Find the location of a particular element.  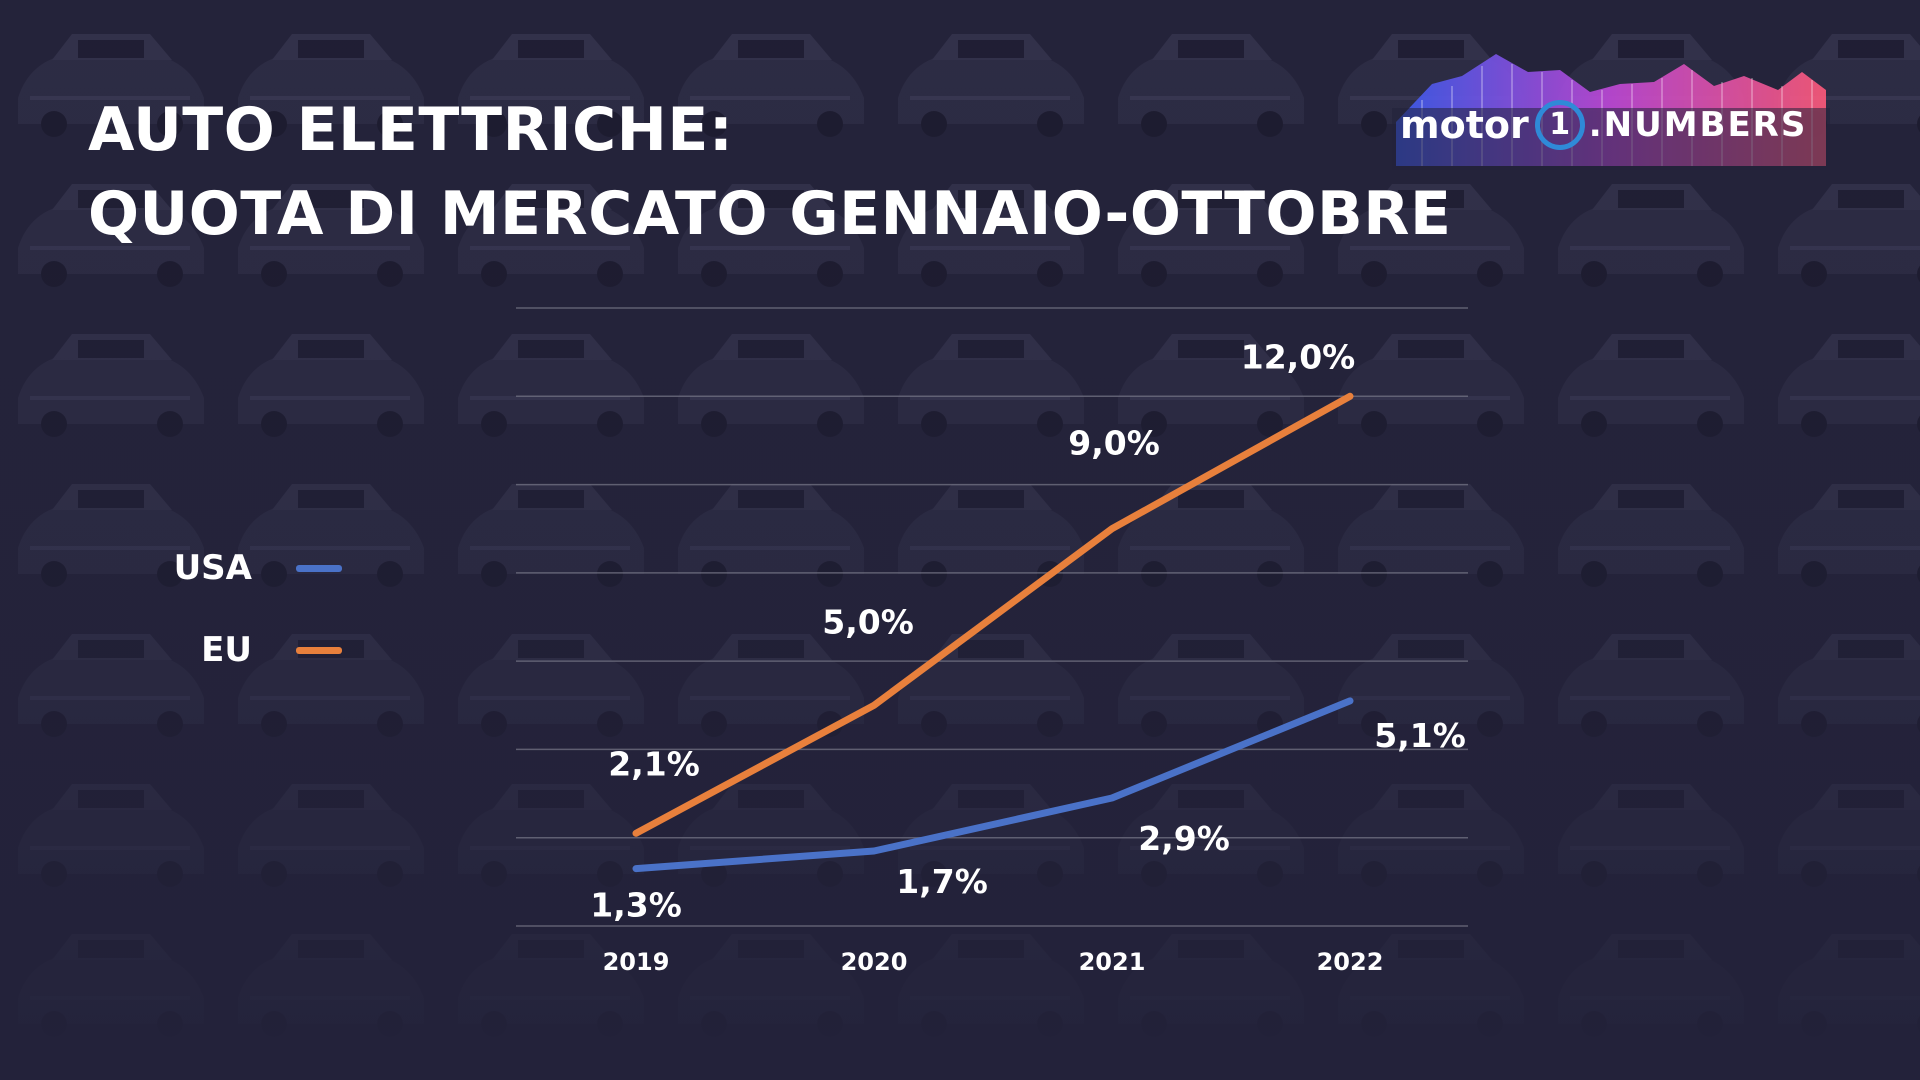

series-line-usa is located at coordinates (993, 785).